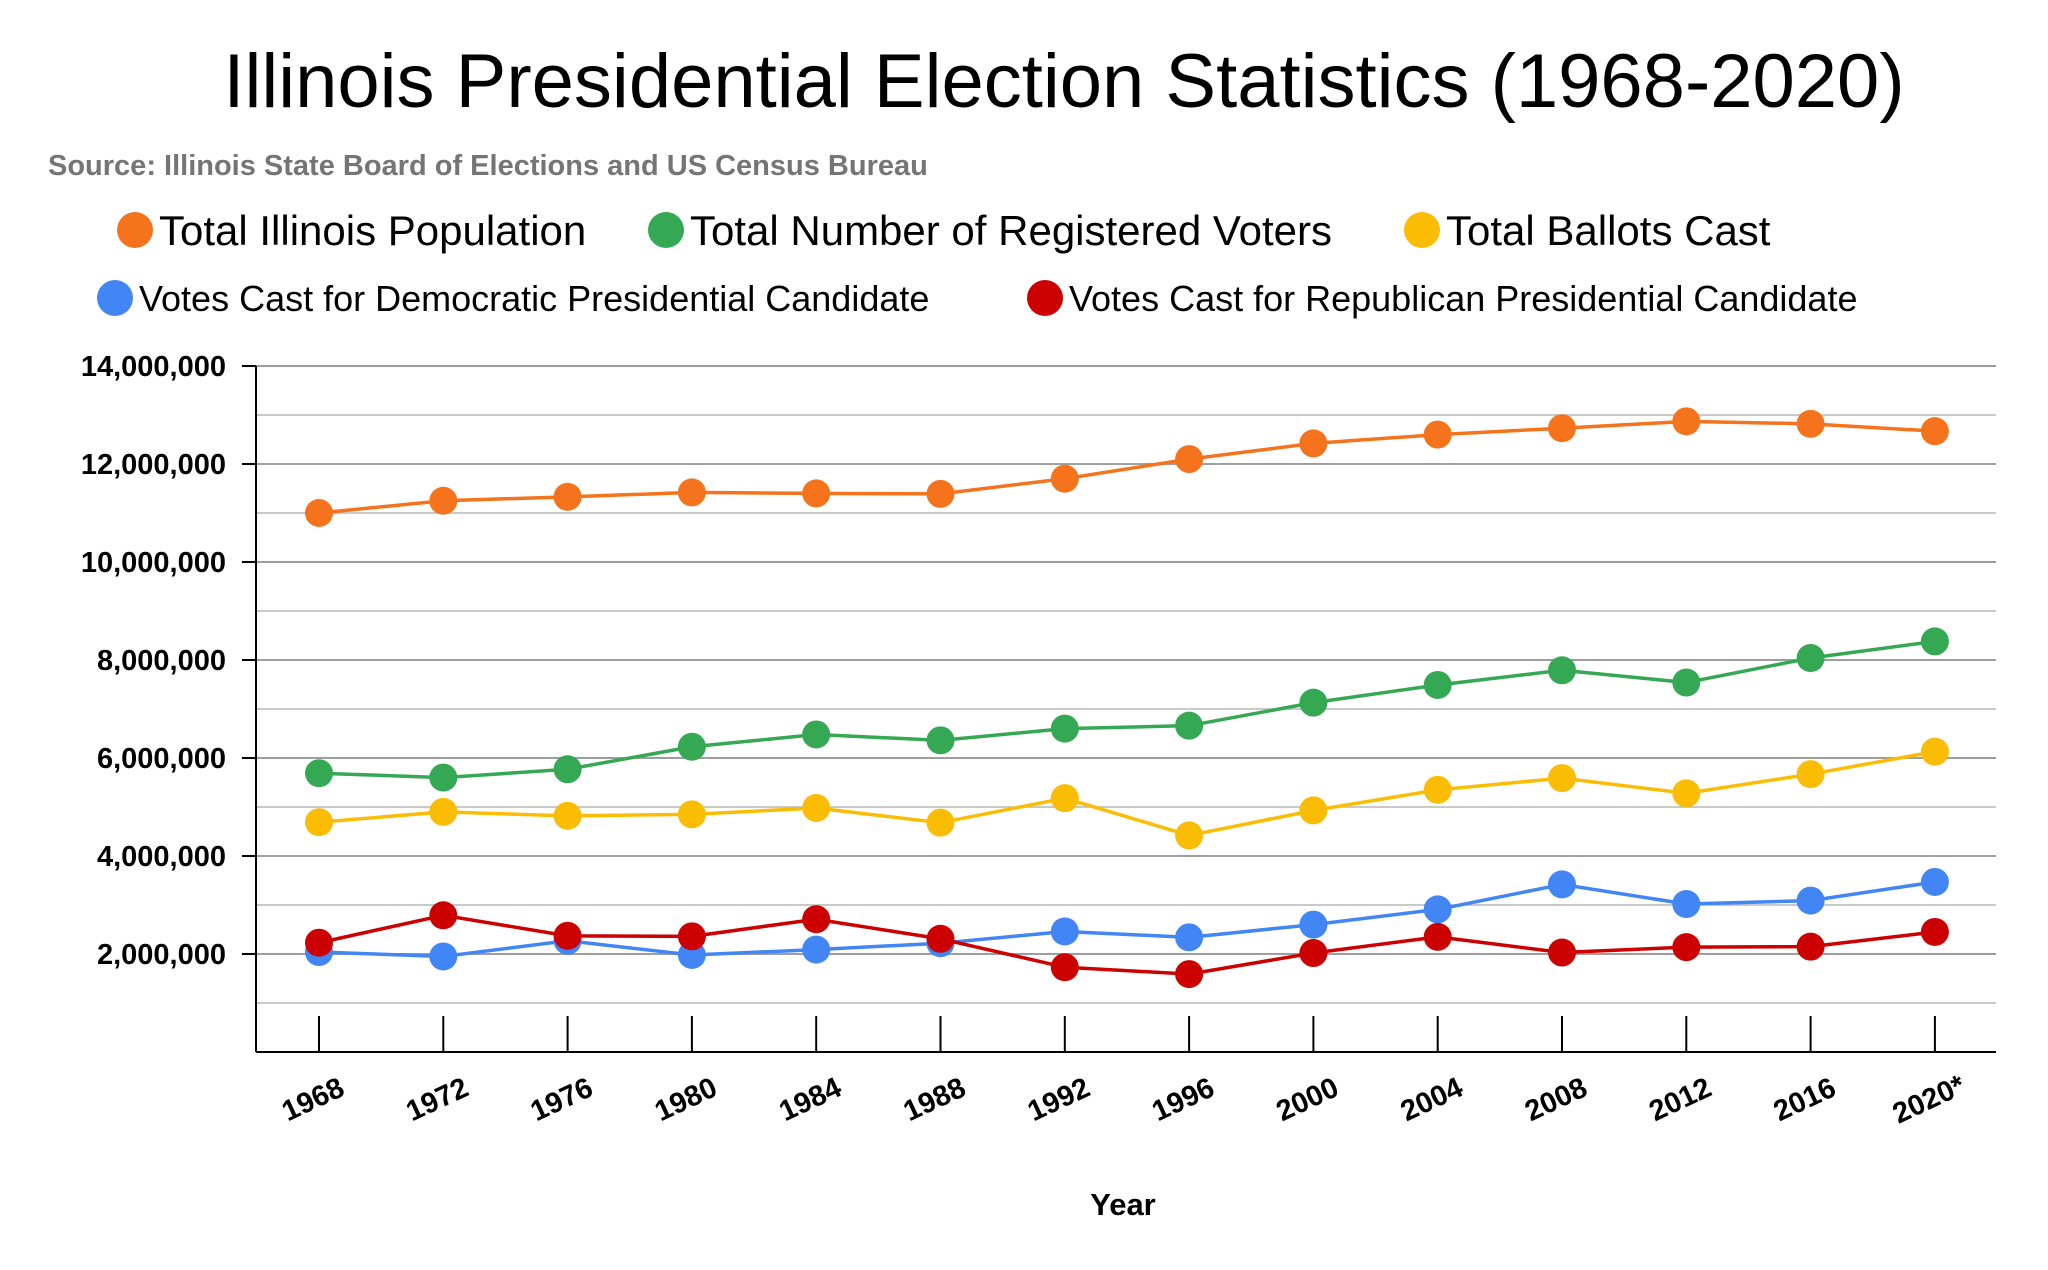  I want to click on x-tick-label: 1988, so click(935, 1100).